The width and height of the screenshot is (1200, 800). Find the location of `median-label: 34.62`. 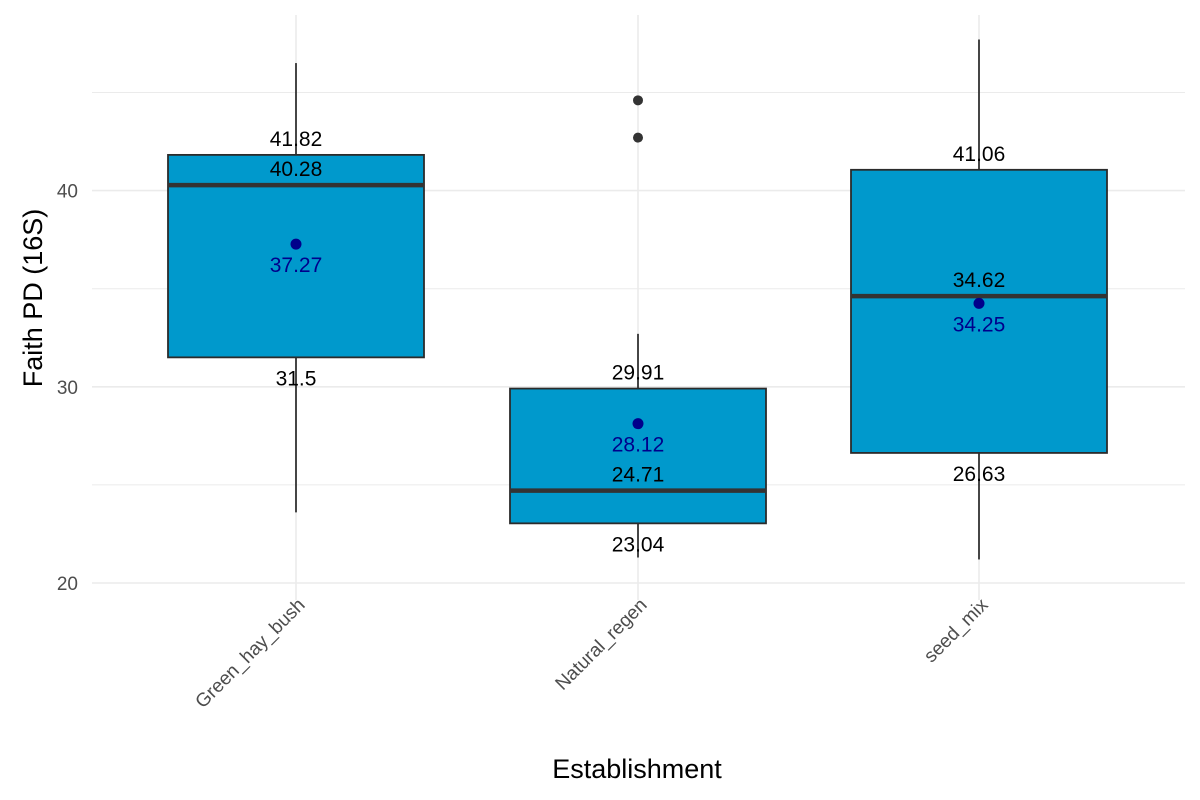

median-label: 34.62 is located at coordinates (979, 280).